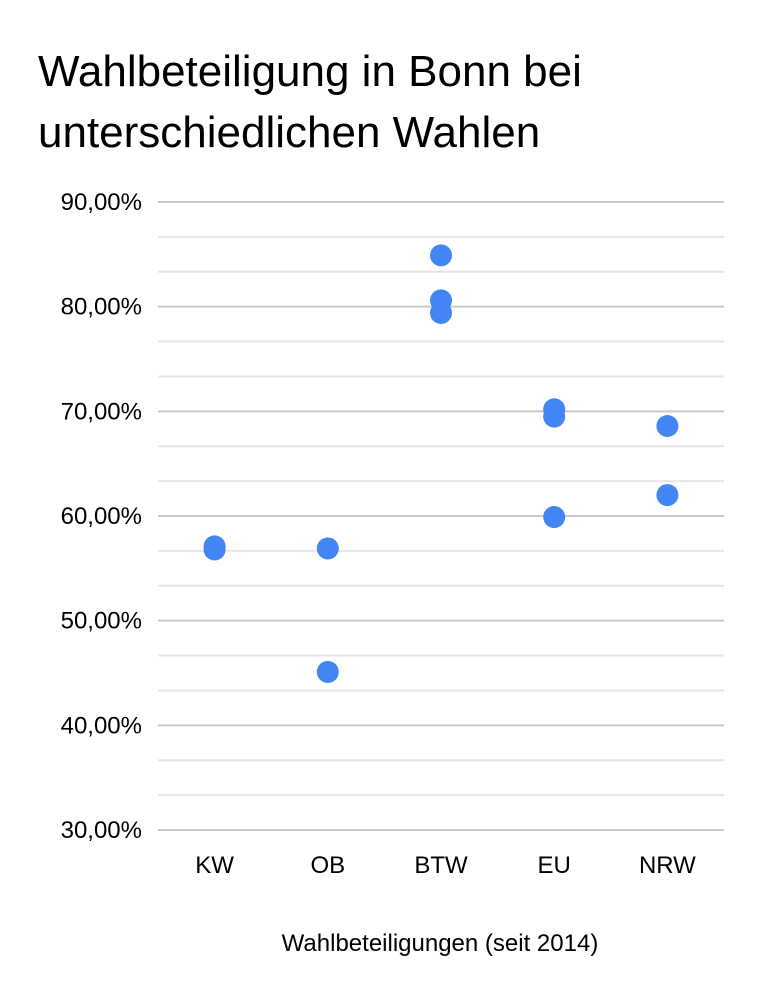 The width and height of the screenshot is (764, 1000). What do you see at coordinates (214, 549) in the screenshot?
I see `data-point-kw` at bounding box center [214, 549].